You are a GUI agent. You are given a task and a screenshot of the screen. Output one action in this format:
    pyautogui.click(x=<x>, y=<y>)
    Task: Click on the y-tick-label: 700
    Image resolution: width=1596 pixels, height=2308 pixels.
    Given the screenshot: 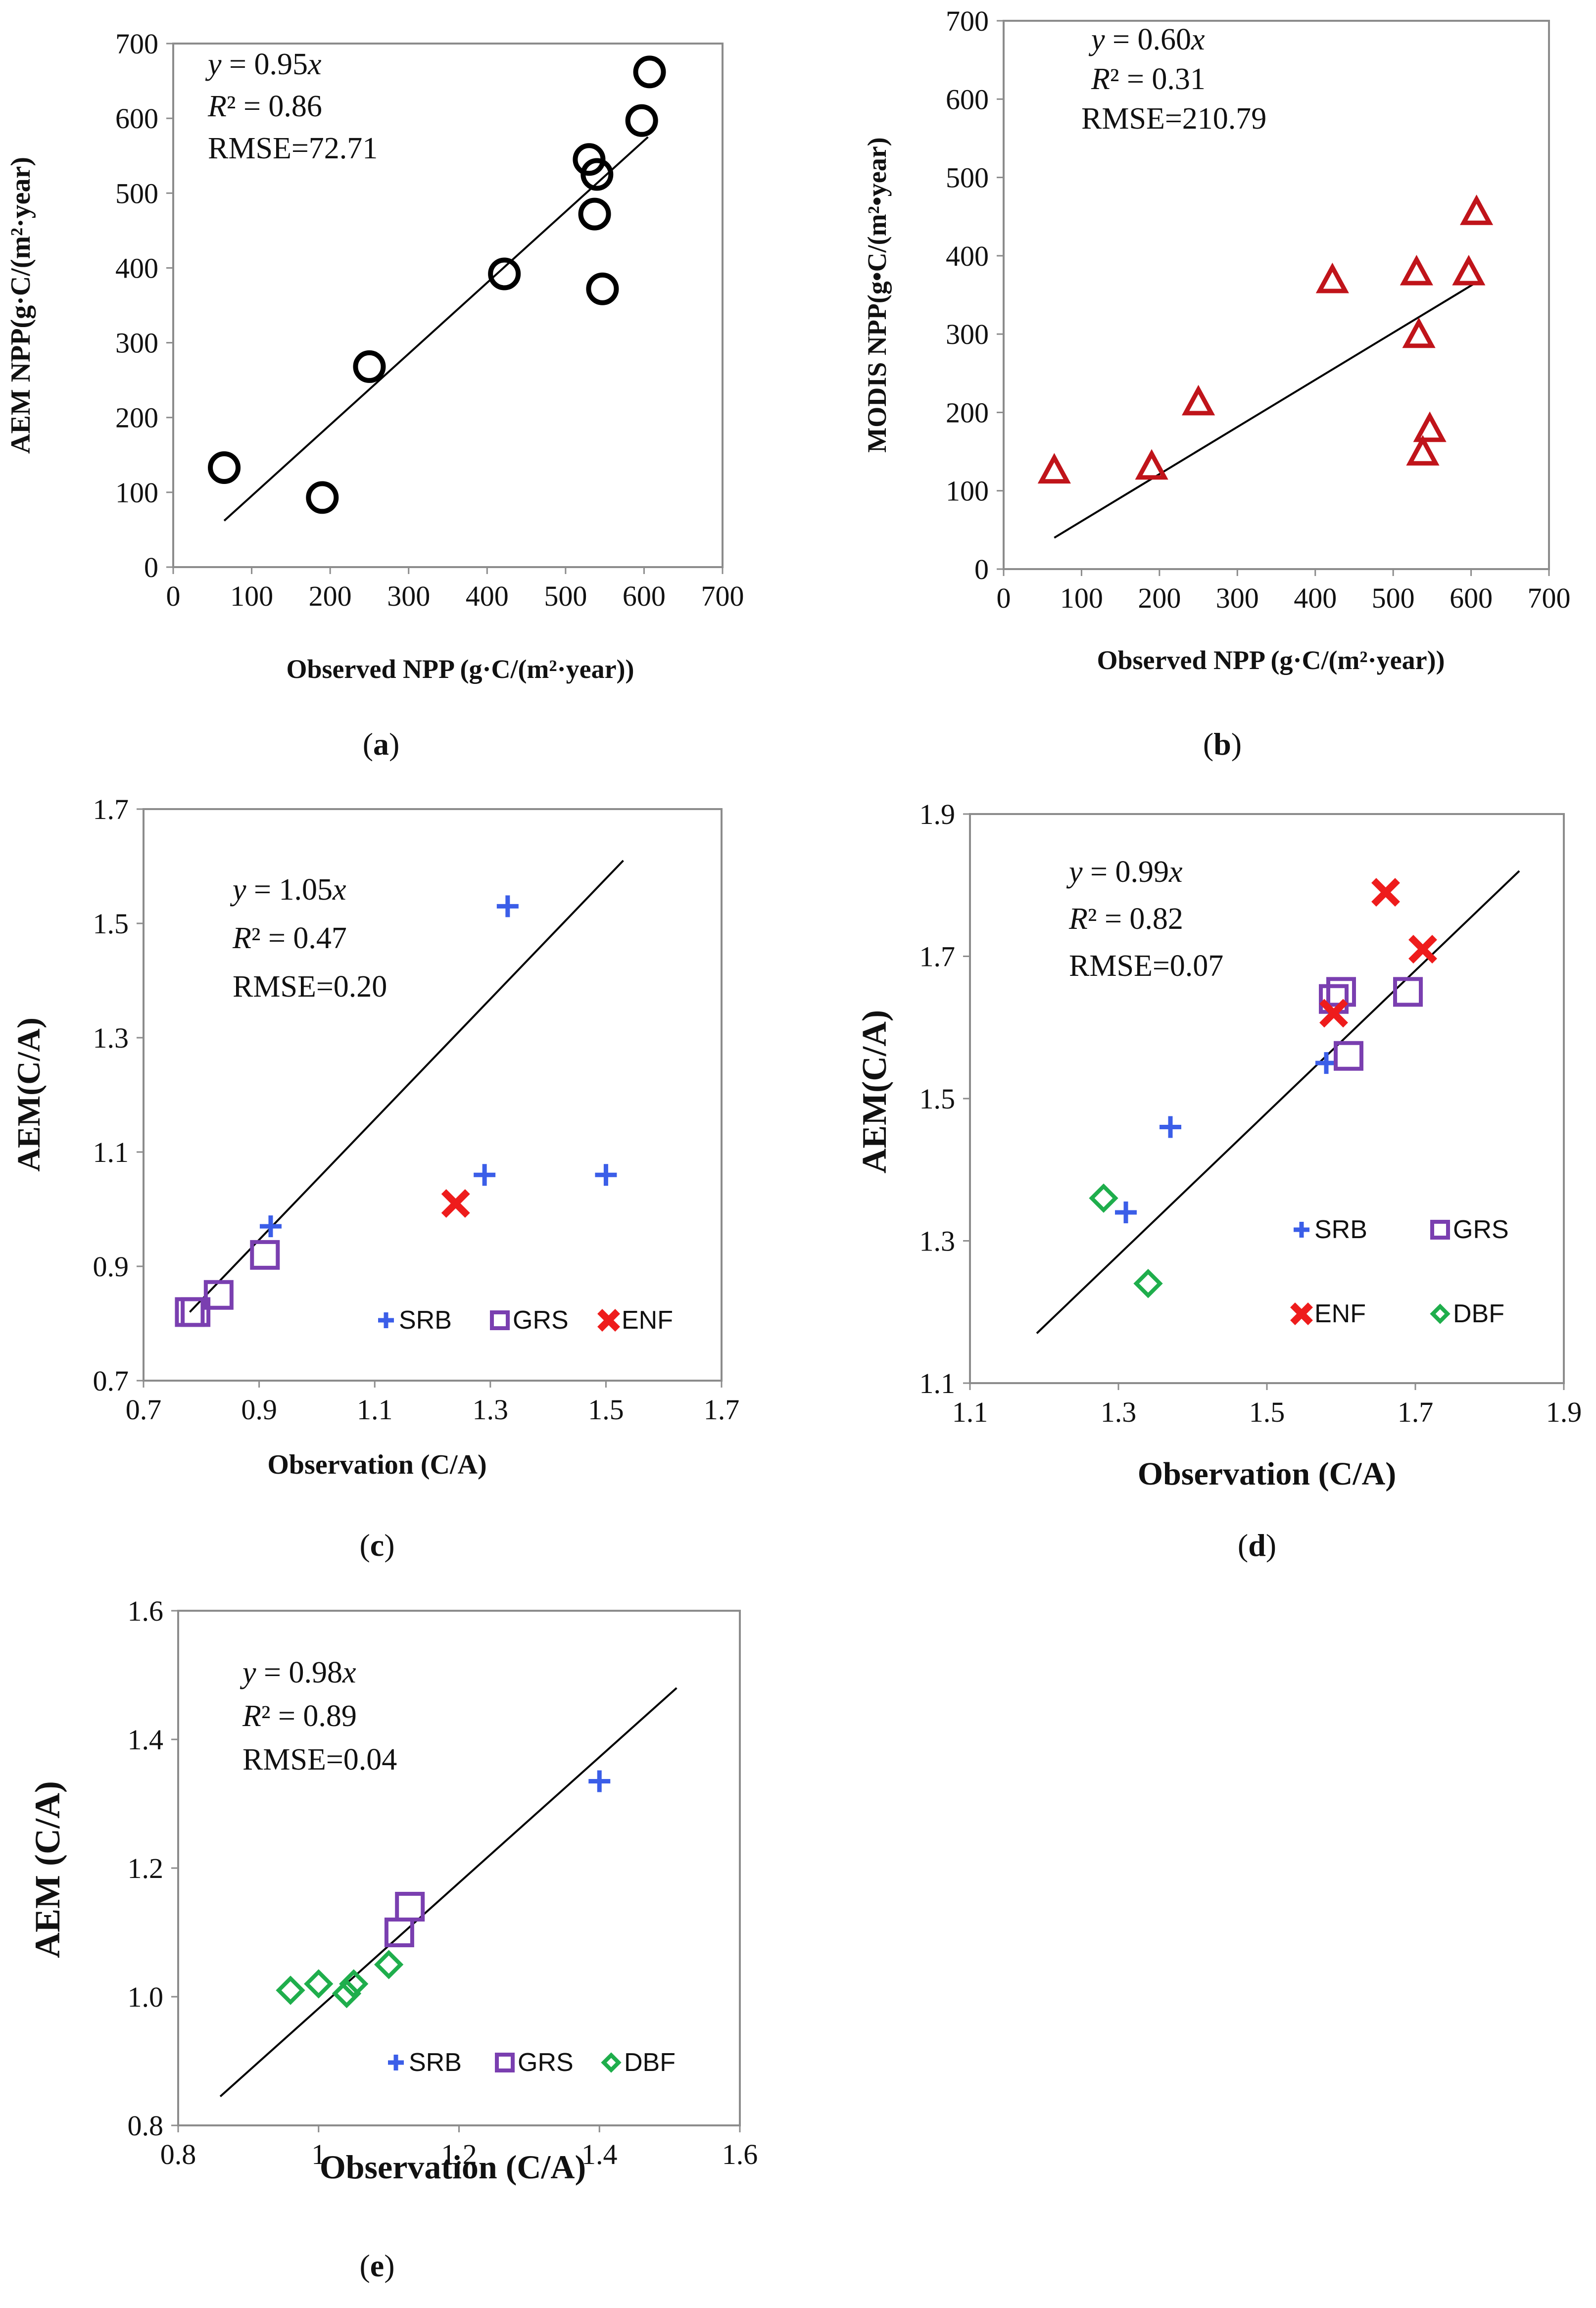 What is the action you would take?
    pyautogui.click(x=137, y=44)
    